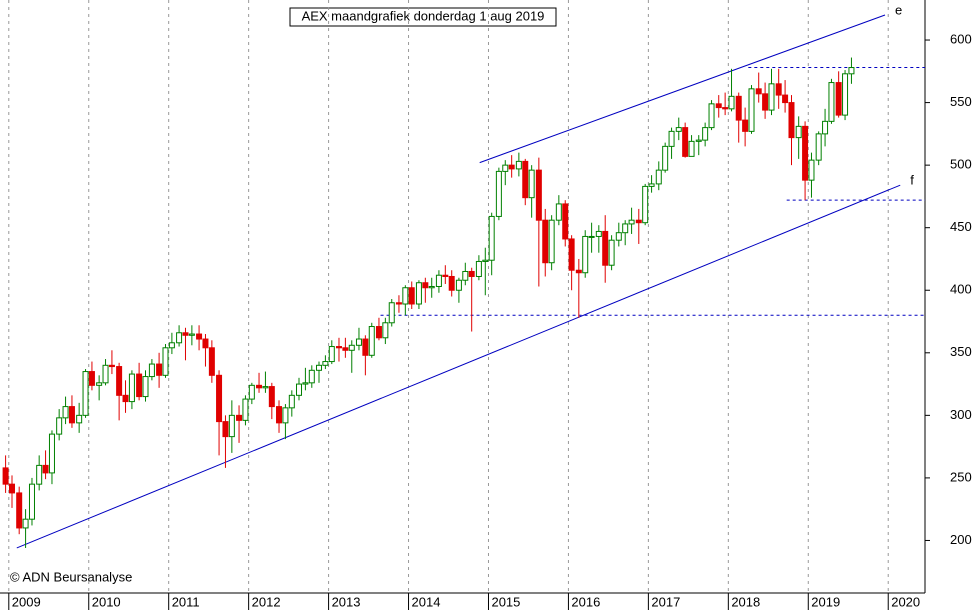 The height and width of the screenshot is (615, 978). Describe the element at coordinates (961, 539) in the screenshot. I see `y-tick-label: 200` at that location.